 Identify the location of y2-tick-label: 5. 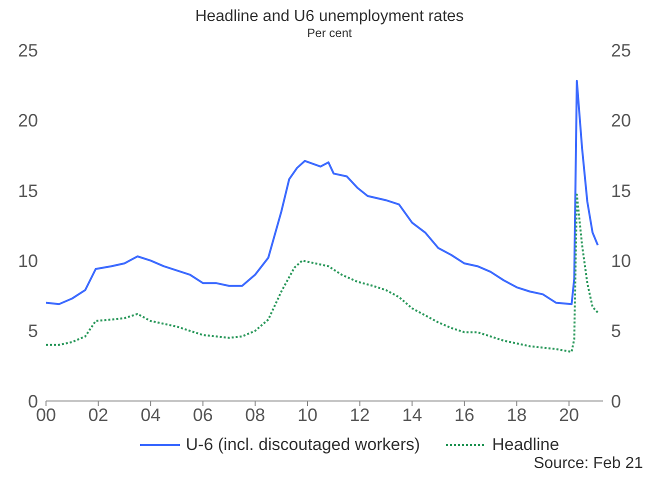
(616, 331).